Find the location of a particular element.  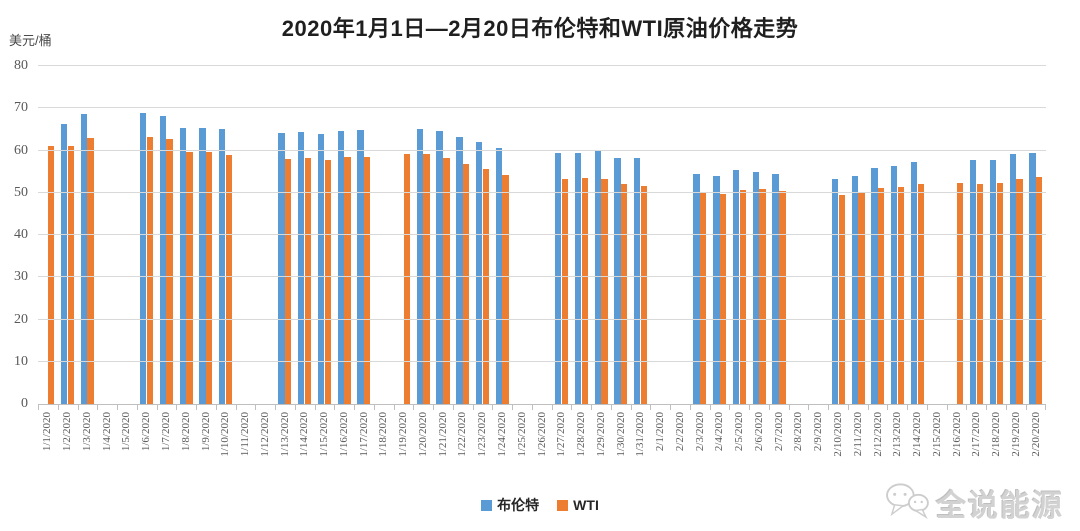

x-axis-label: 1/3/2020 is located at coordinates (86, 432).